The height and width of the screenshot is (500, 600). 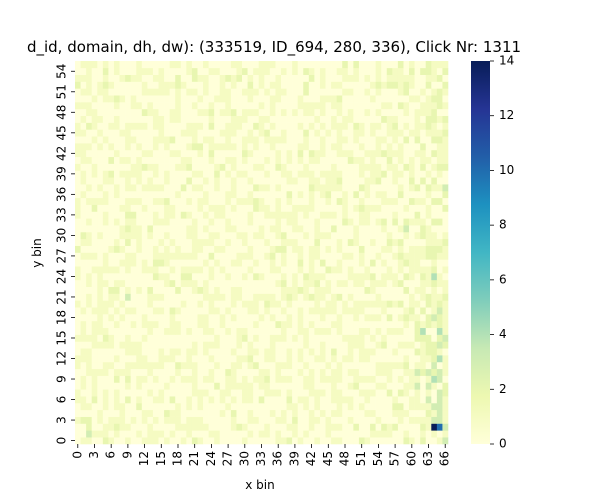 What do you see at coordinates (62, 132) in the screenshot?
I see `y-tick-label: 45` at bounding box center [62, 132].